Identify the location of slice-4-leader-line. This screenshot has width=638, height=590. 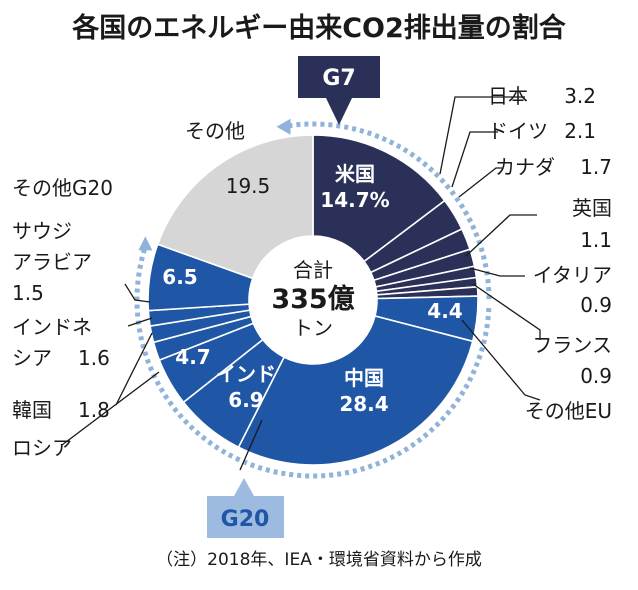
(501, 235).